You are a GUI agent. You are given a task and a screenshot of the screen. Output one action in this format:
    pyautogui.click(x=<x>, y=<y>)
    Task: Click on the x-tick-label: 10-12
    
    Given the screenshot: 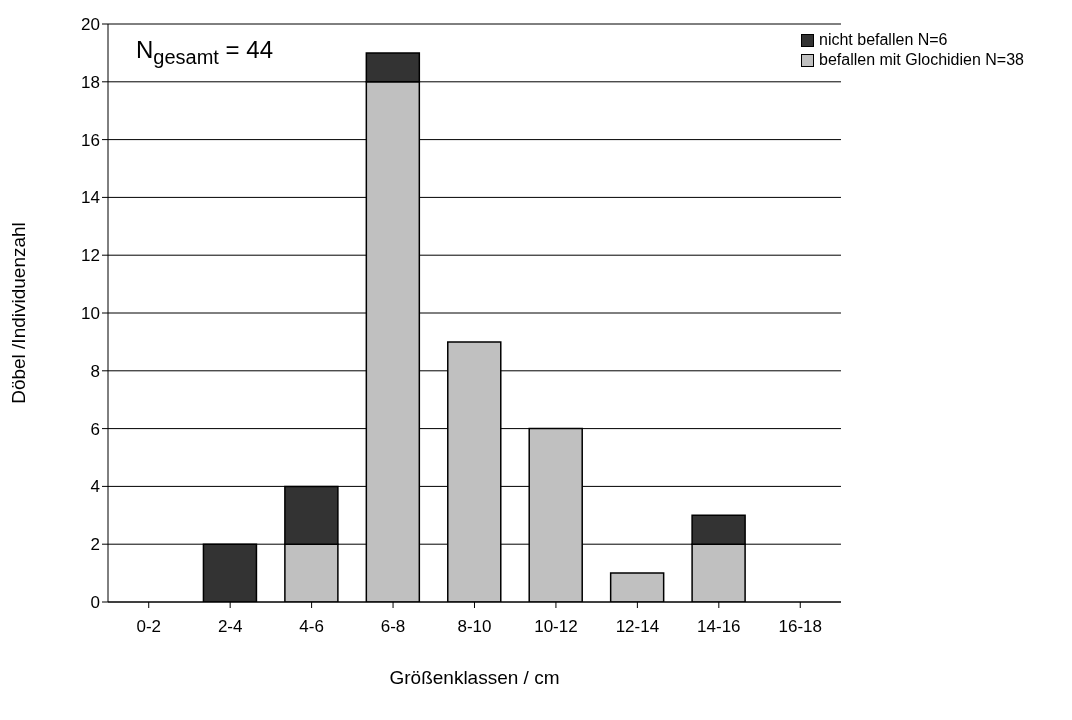 What is the action you would take?
    pyautogui.click(x=556, y=627)
    